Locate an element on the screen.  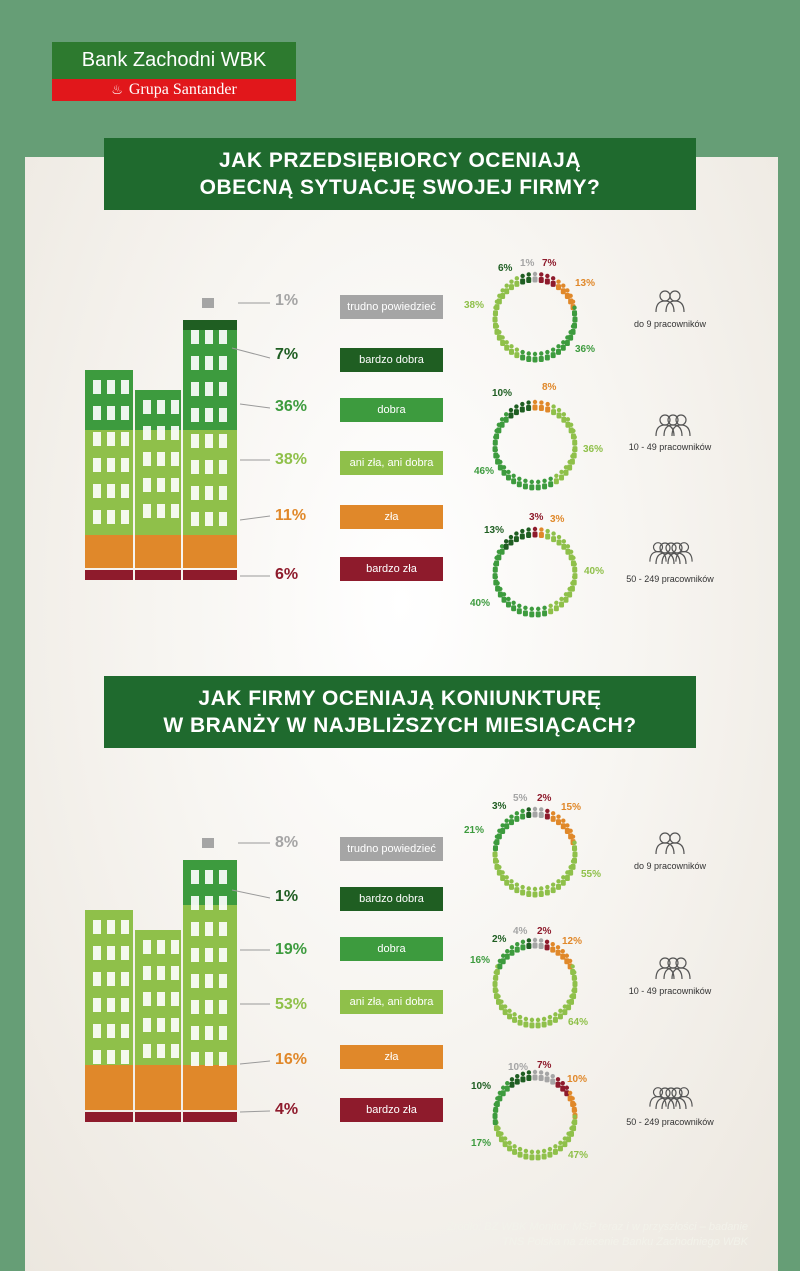
size-label: 10 - 49 pracowników is located at coordinates (670, 991).